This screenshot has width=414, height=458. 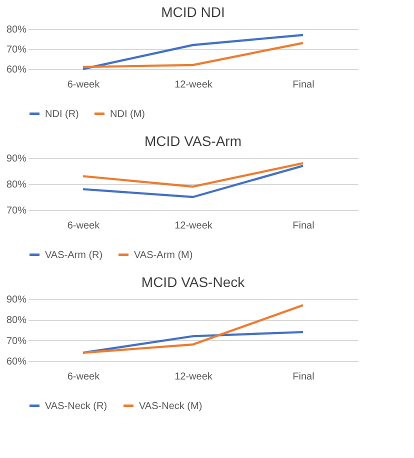 I want to click on legend-label: VAS-Neck (M), so click(x=170, y=406).